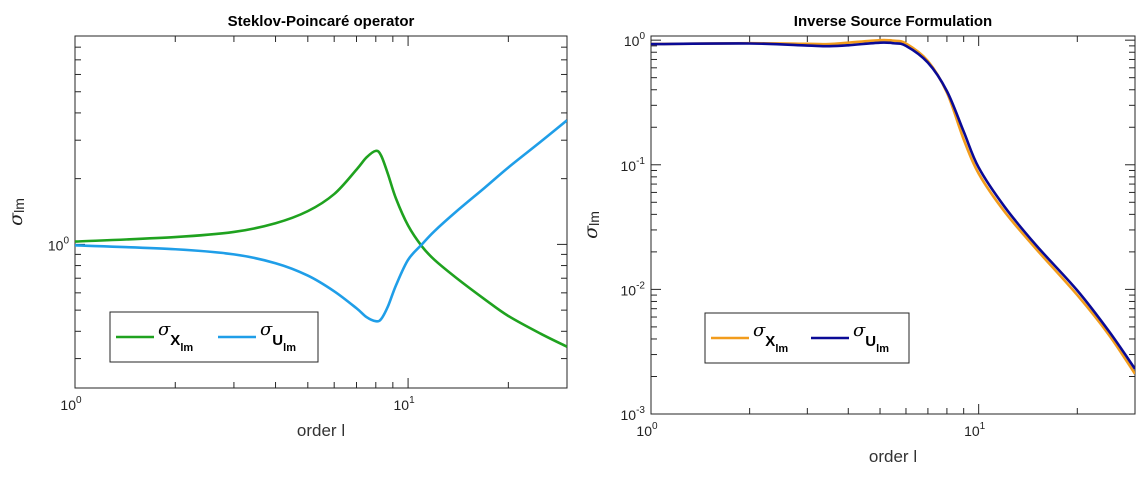  I want to click on y-tick-label: 10⁻³, so click(633, 414).